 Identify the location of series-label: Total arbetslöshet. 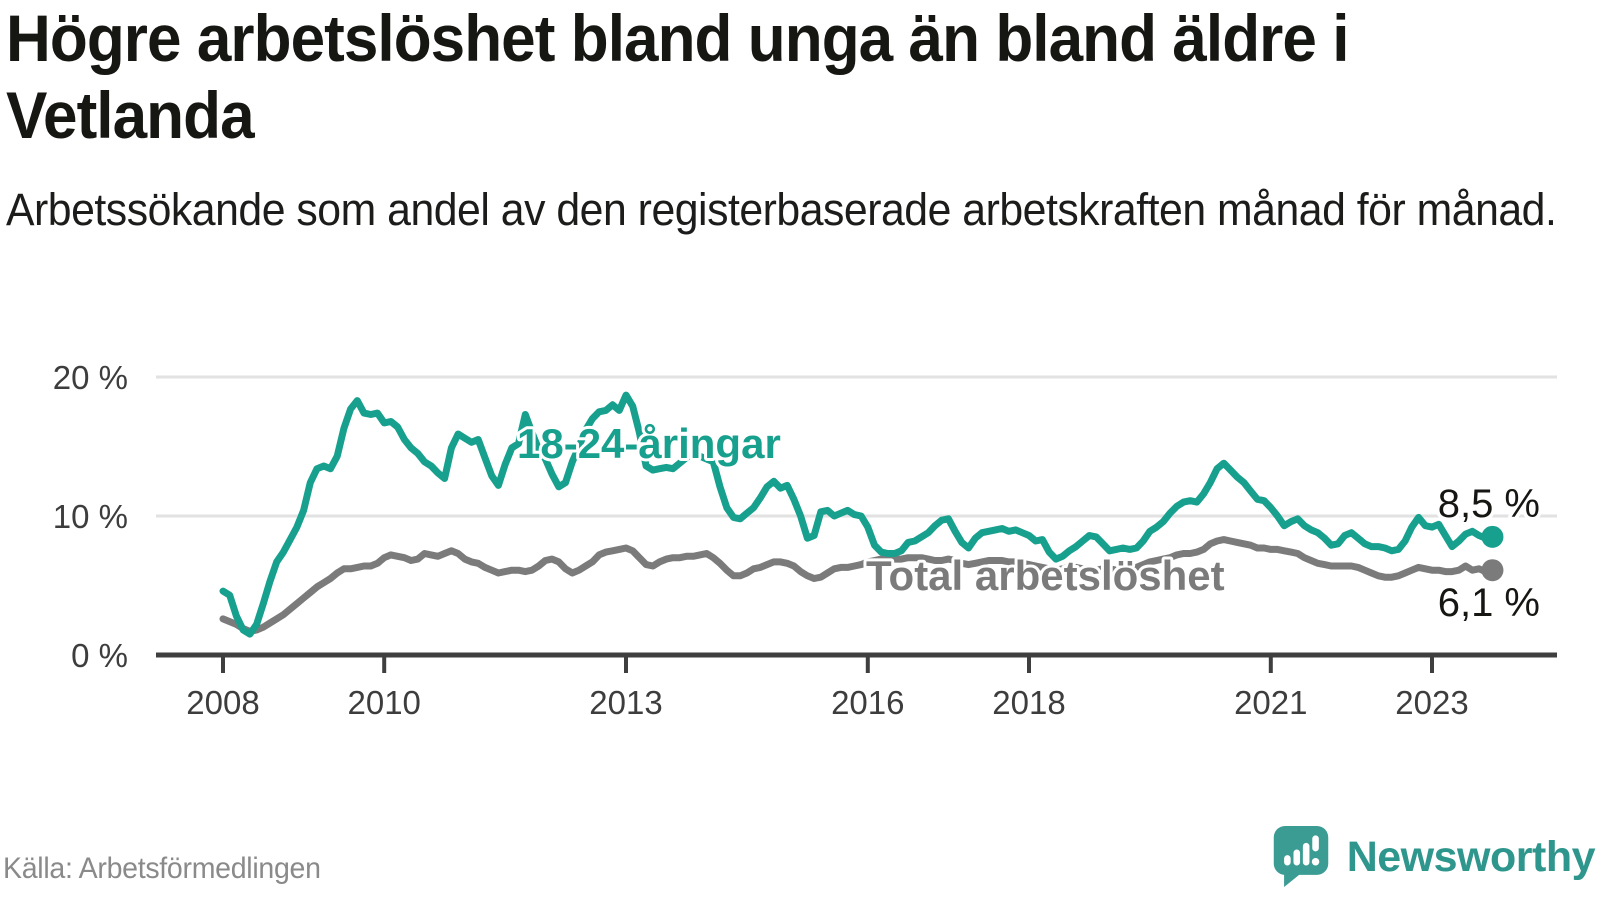
(1045, 575).